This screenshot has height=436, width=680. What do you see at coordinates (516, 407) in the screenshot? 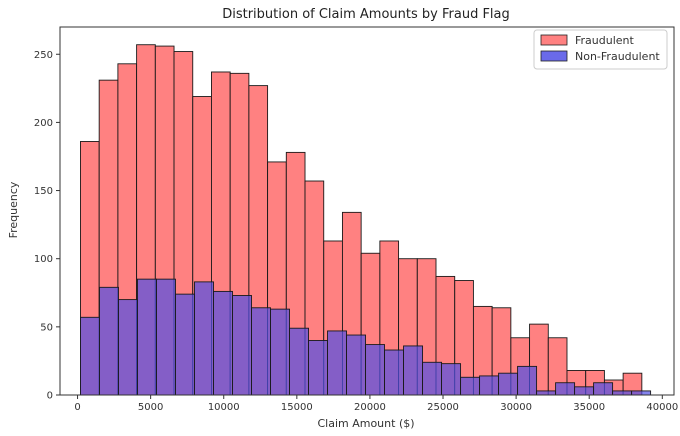
I see `x-tick-label: 30000` at bounding box center [516, 407].